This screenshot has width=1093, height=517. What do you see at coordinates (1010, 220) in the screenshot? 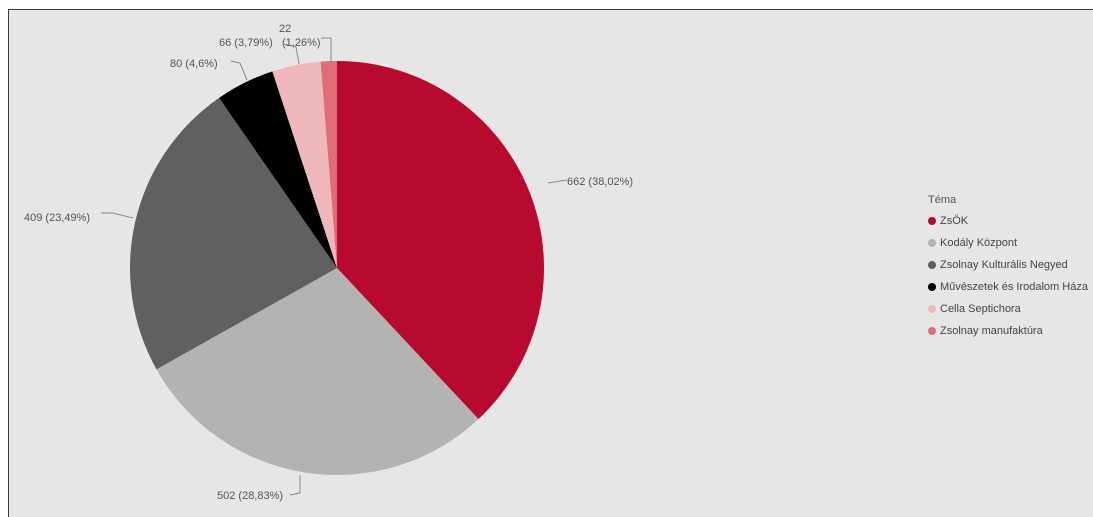
I see `legend-item-zsok: ZsÖK` at bounding box center [1010, 220].